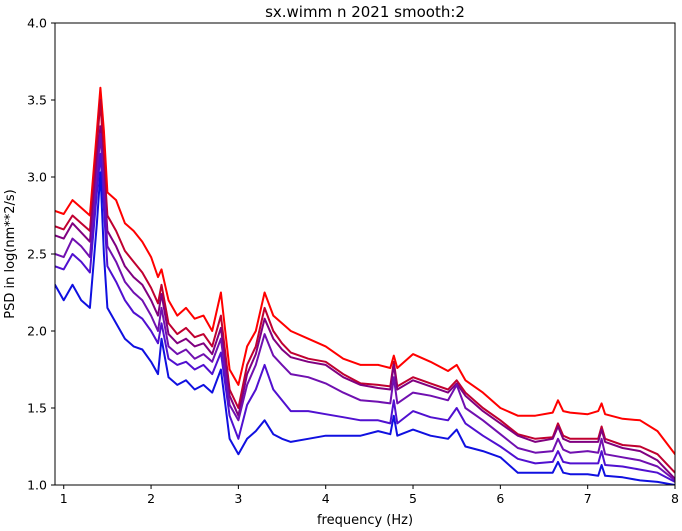 This screenshot has width=682, height=531. What do you see at coordinates (413, 498) in the screenshot?
I see `x-tick-label: 5` at bounding box center [413, 498].